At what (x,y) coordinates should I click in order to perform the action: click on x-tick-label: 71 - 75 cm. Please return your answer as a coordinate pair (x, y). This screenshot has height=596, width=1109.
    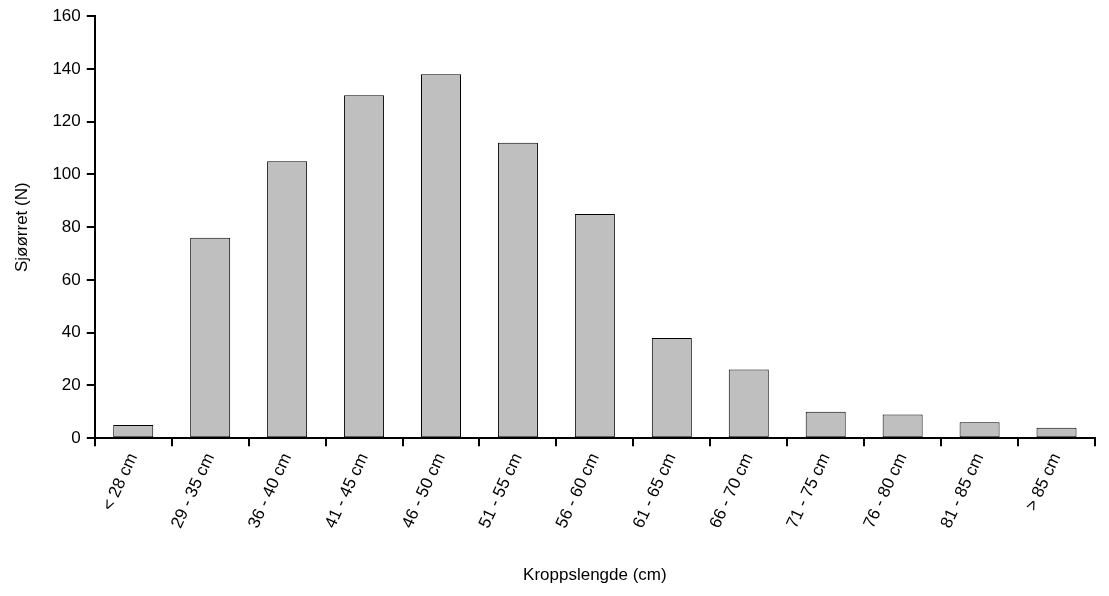
    Looking at the image, I should click on (808, 490).